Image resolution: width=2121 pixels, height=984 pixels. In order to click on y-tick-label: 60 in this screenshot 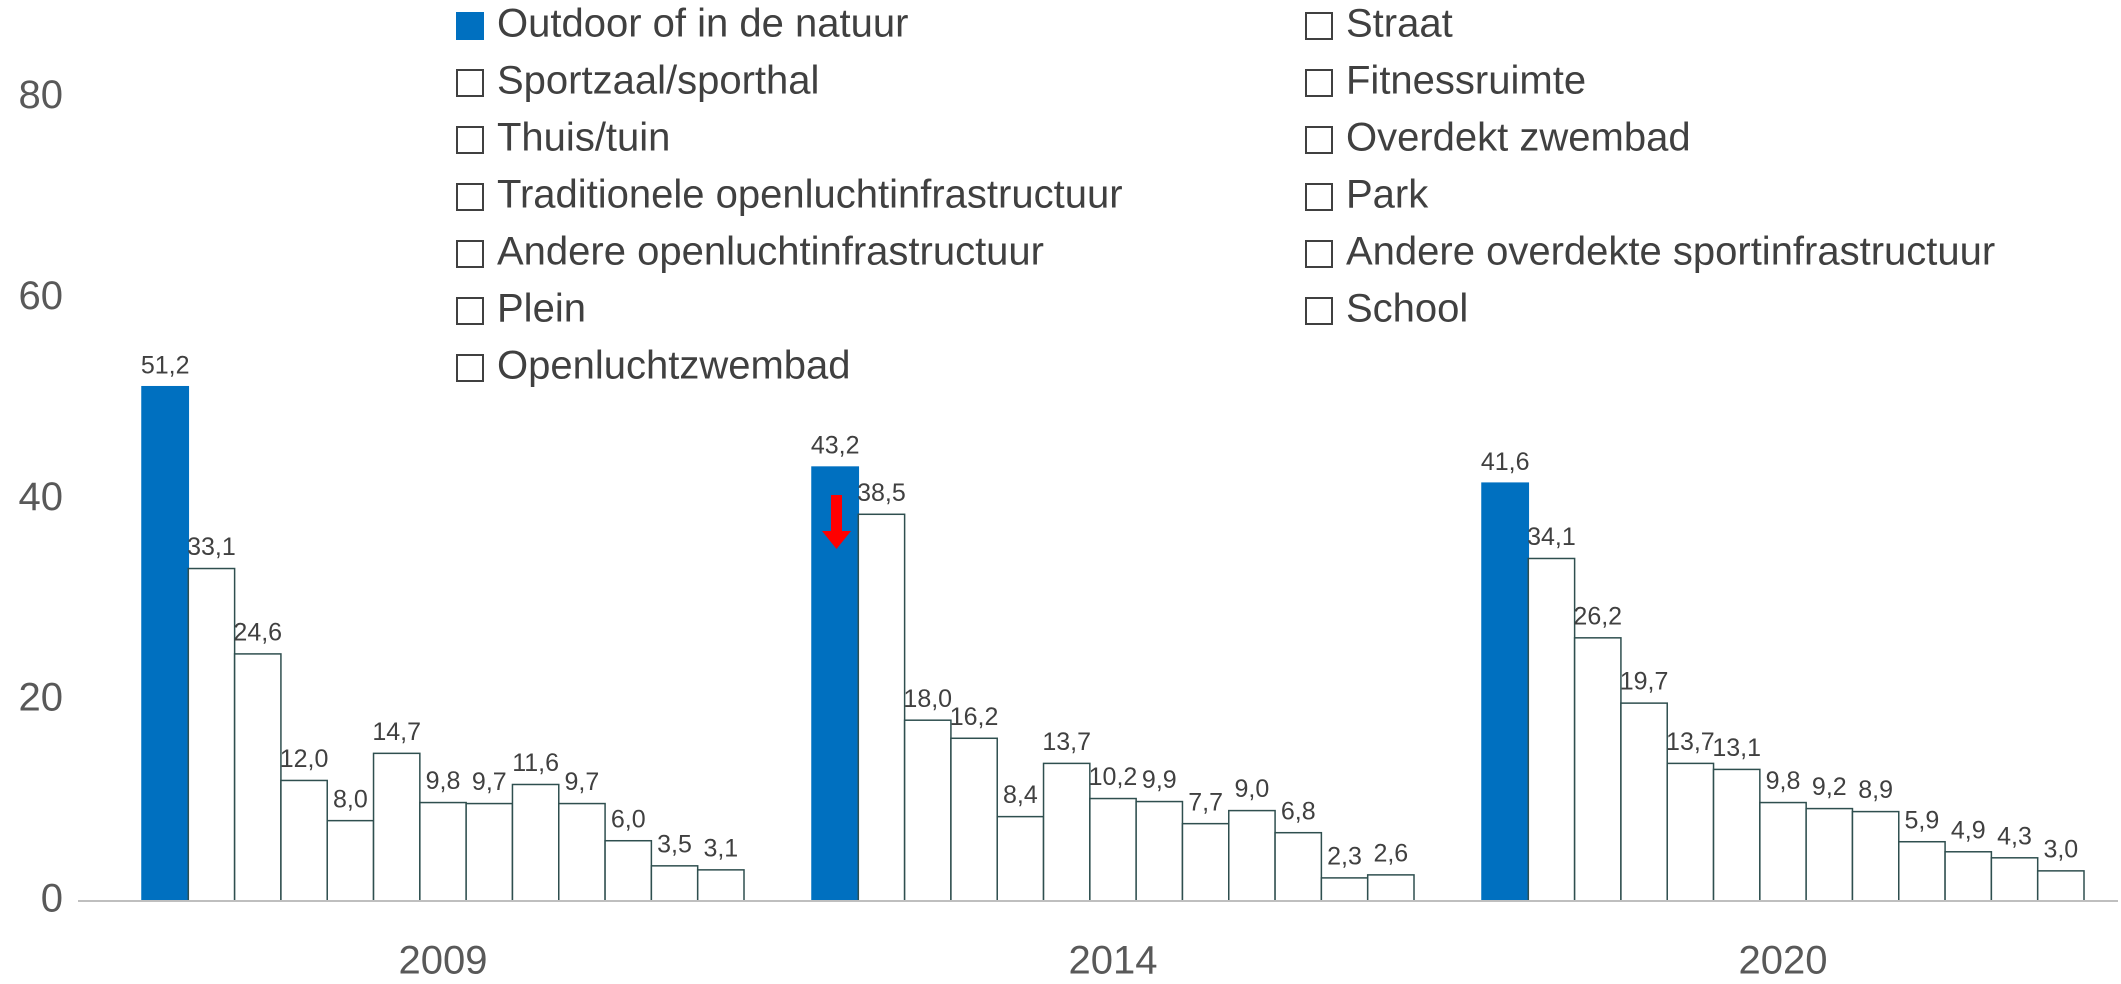, I will do `click(41, 296)`.